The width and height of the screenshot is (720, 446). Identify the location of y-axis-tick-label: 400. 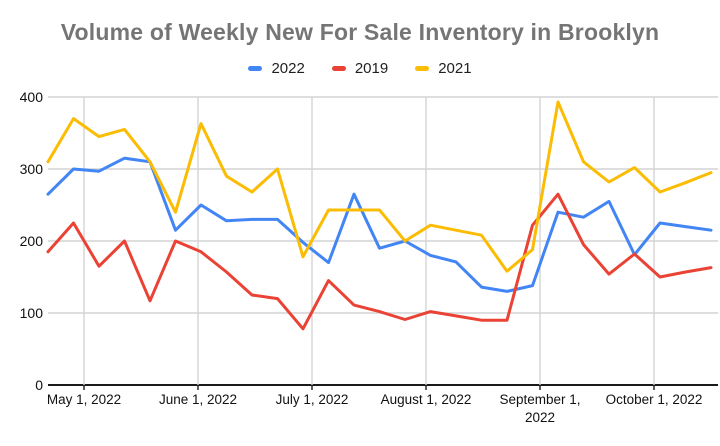
(31, 97).